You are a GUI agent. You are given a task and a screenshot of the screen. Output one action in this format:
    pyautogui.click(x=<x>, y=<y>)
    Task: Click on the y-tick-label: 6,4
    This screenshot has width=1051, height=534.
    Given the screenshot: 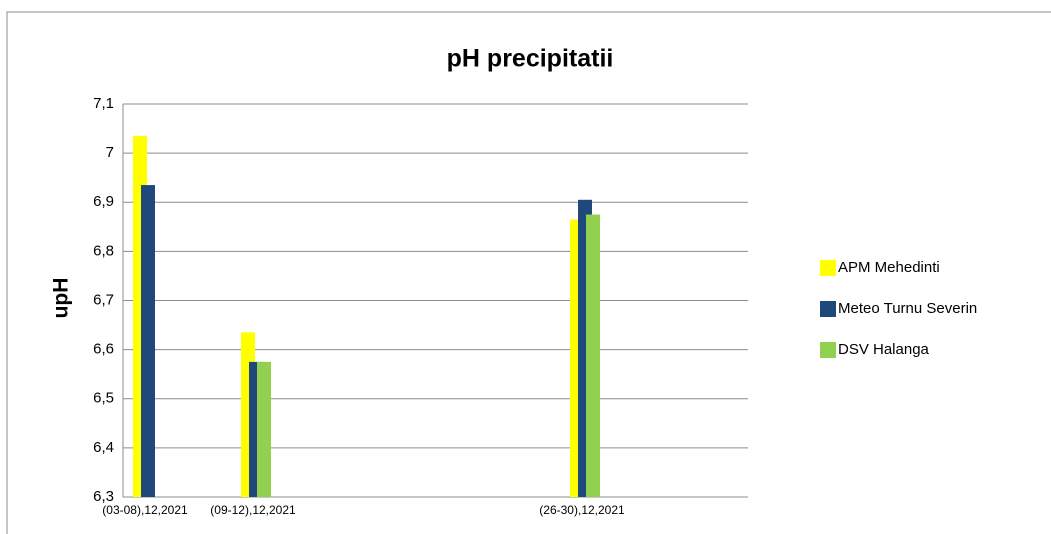 What is the action you would take?
    pyautogui.click(x=103, y=447)
    